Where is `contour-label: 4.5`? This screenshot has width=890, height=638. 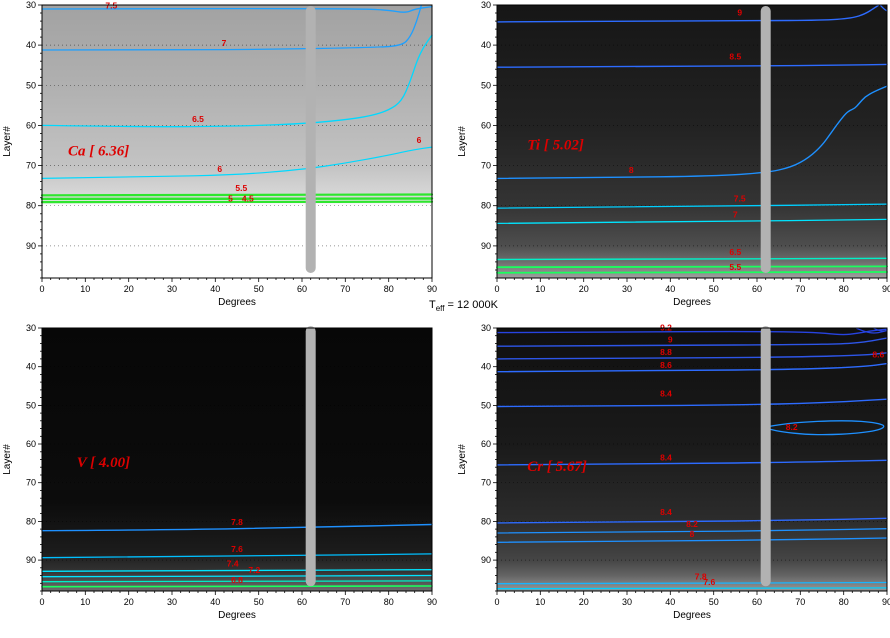 contour-label: 4.5 is located at coordinates (248, 198).